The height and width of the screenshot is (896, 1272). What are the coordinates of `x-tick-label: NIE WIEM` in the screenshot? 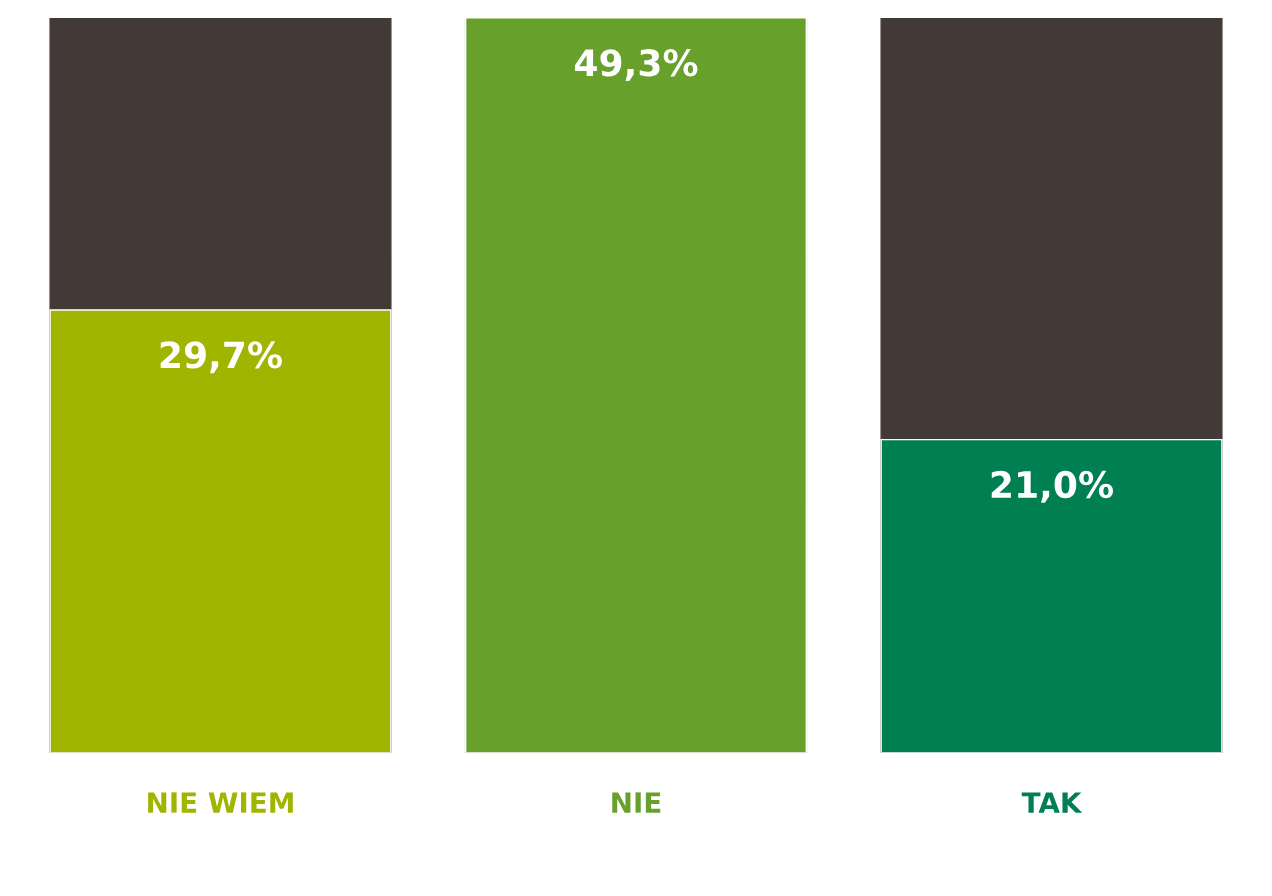 It's located at (220, 802).